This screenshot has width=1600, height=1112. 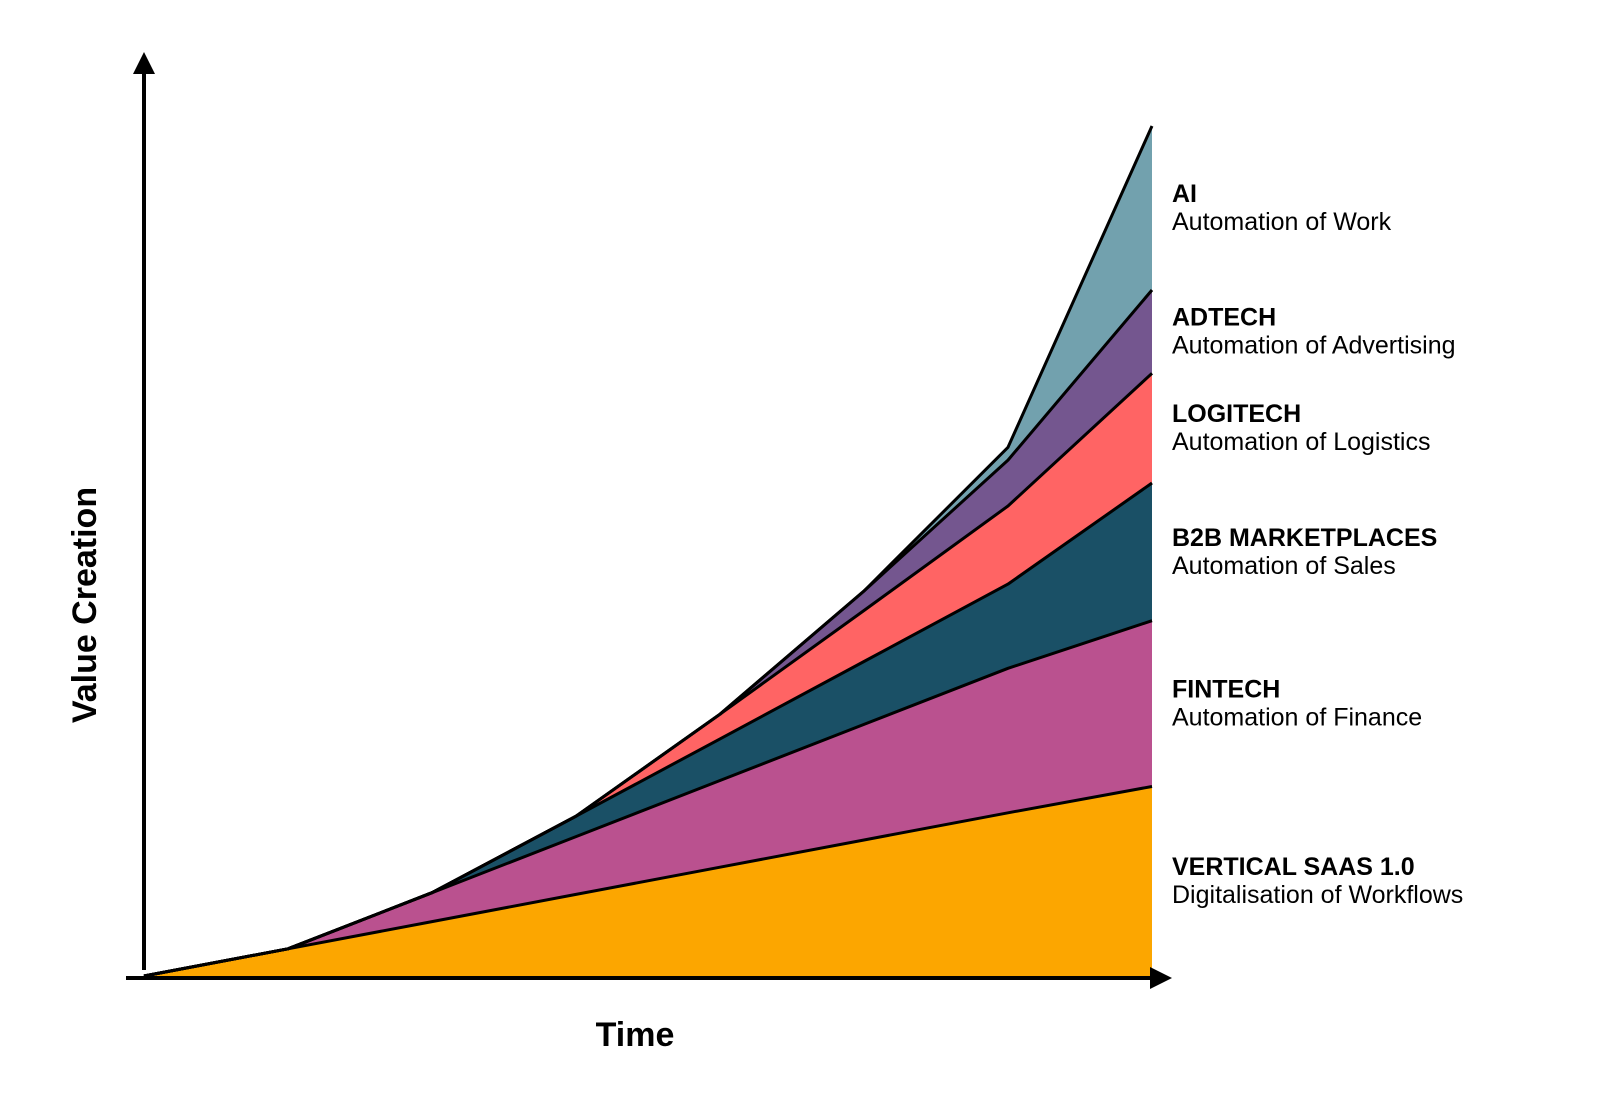 I want to click on series-name: B2B MARKETPLACES, so click(x=1304, y=538).